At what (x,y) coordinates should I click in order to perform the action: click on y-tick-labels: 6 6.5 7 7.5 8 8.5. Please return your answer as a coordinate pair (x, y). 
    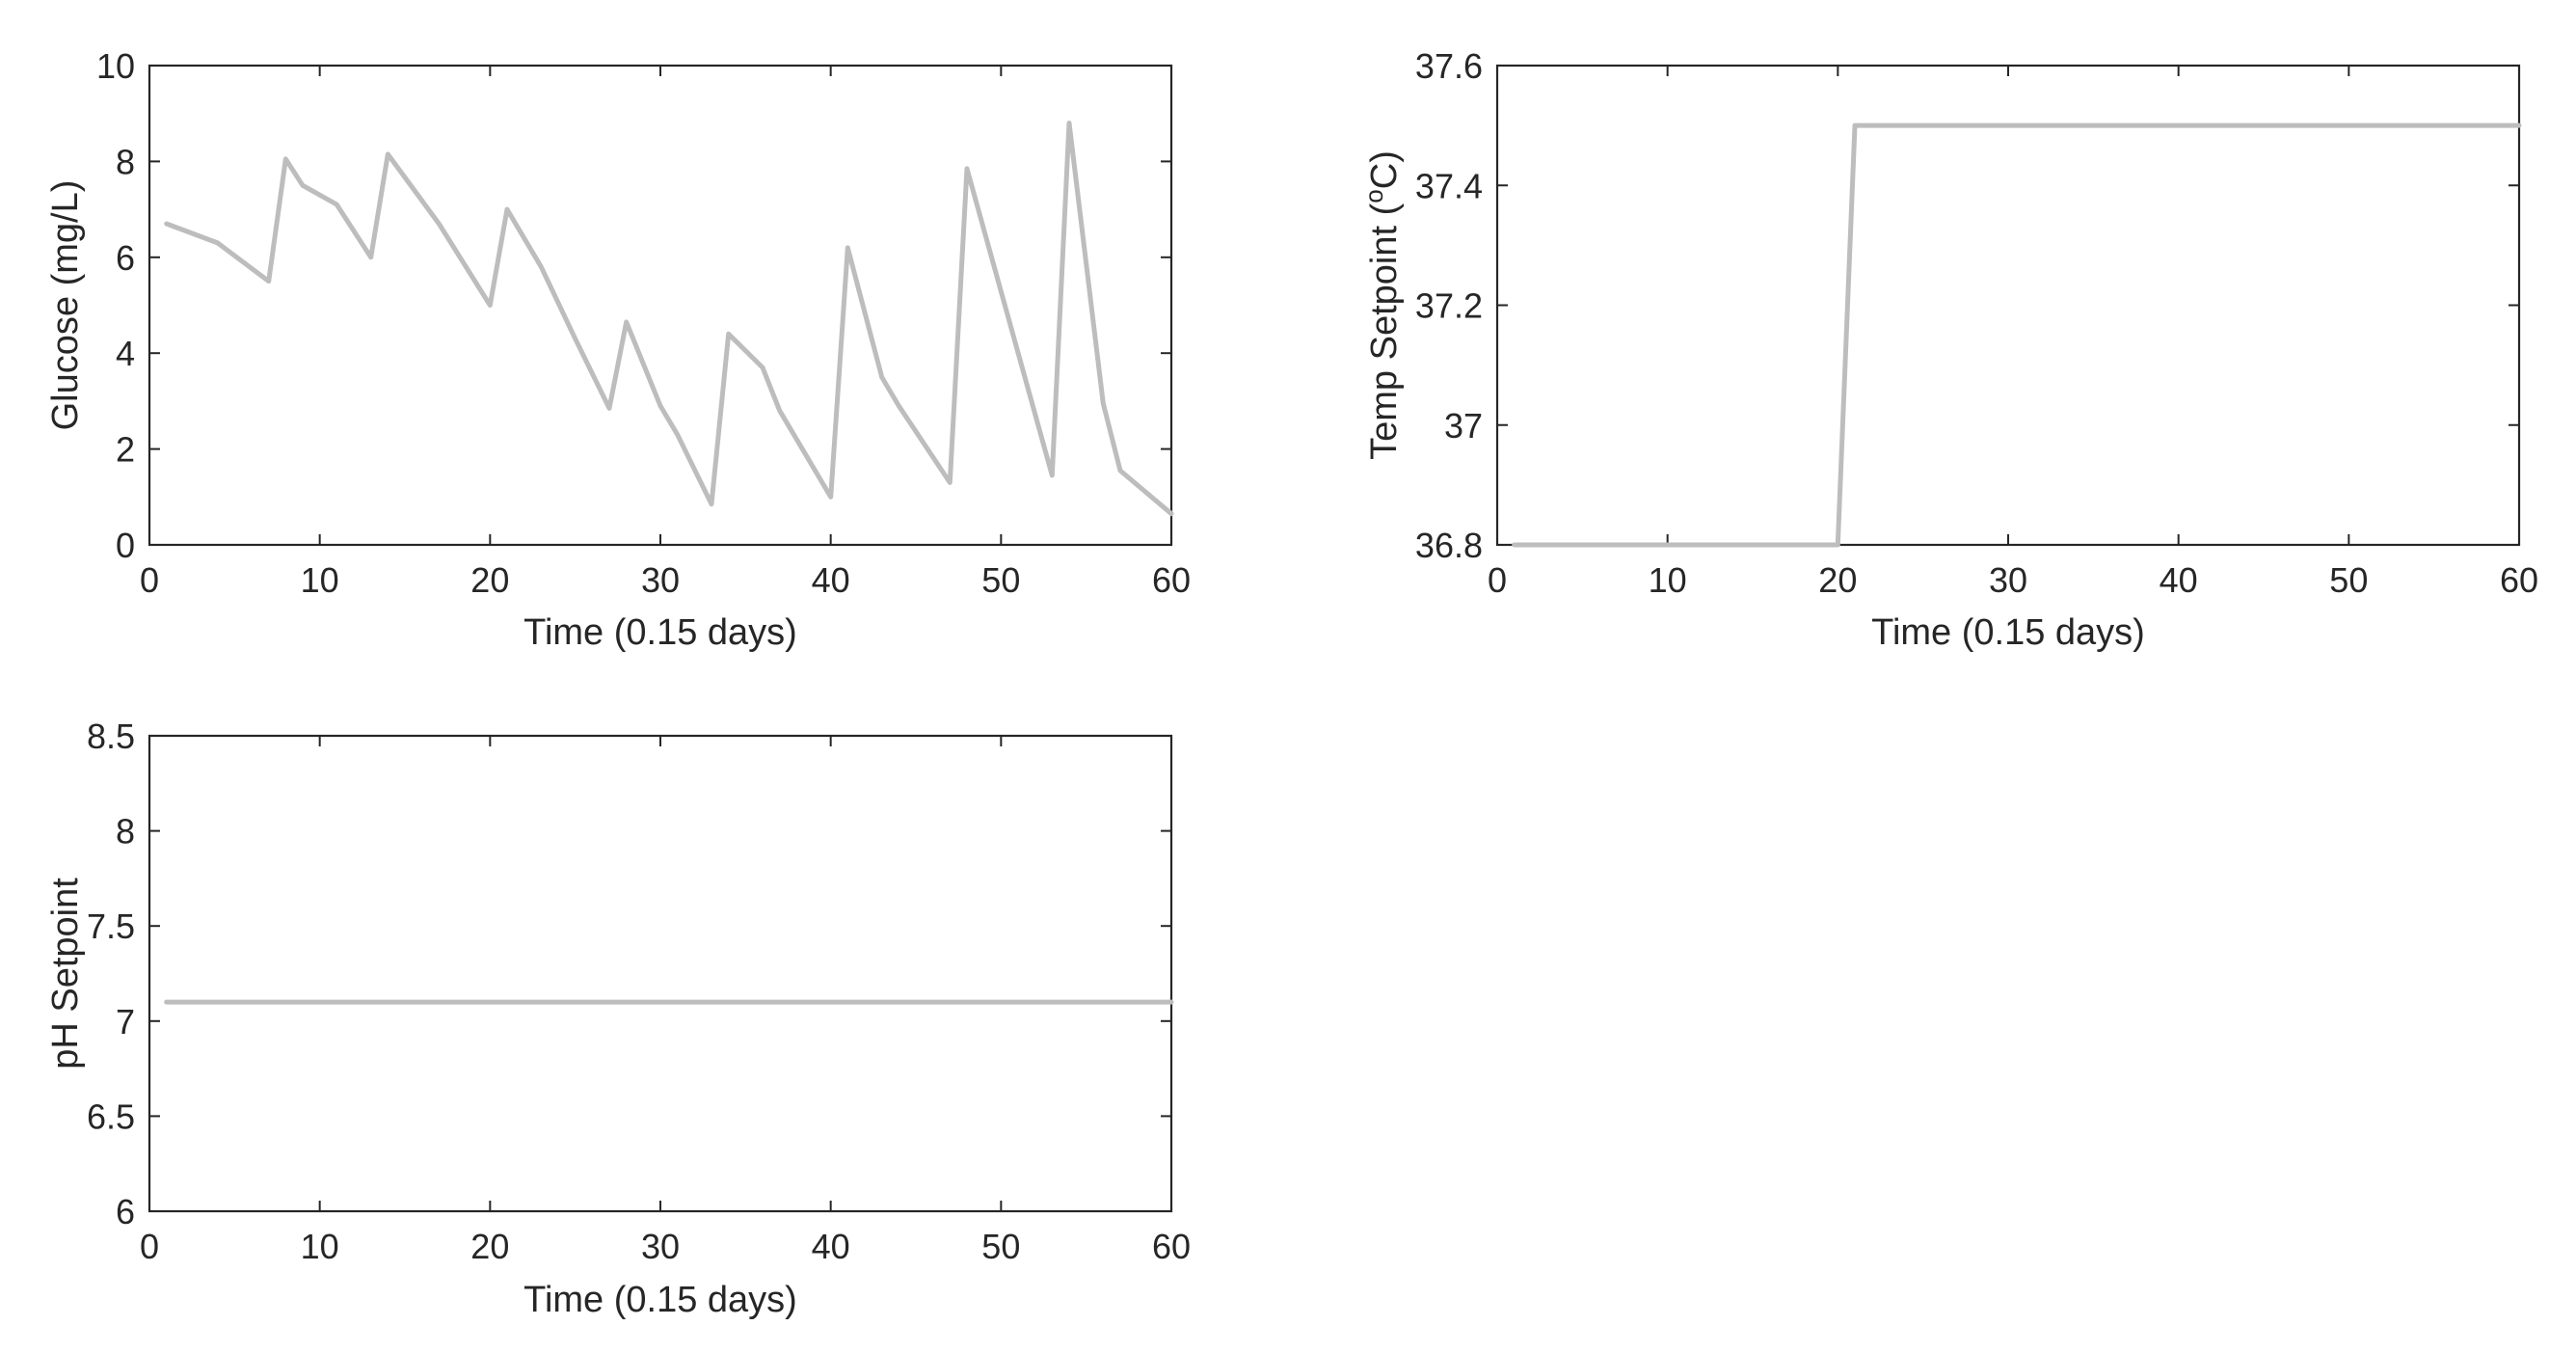
    Looking at the image, I should click on (111, 974).